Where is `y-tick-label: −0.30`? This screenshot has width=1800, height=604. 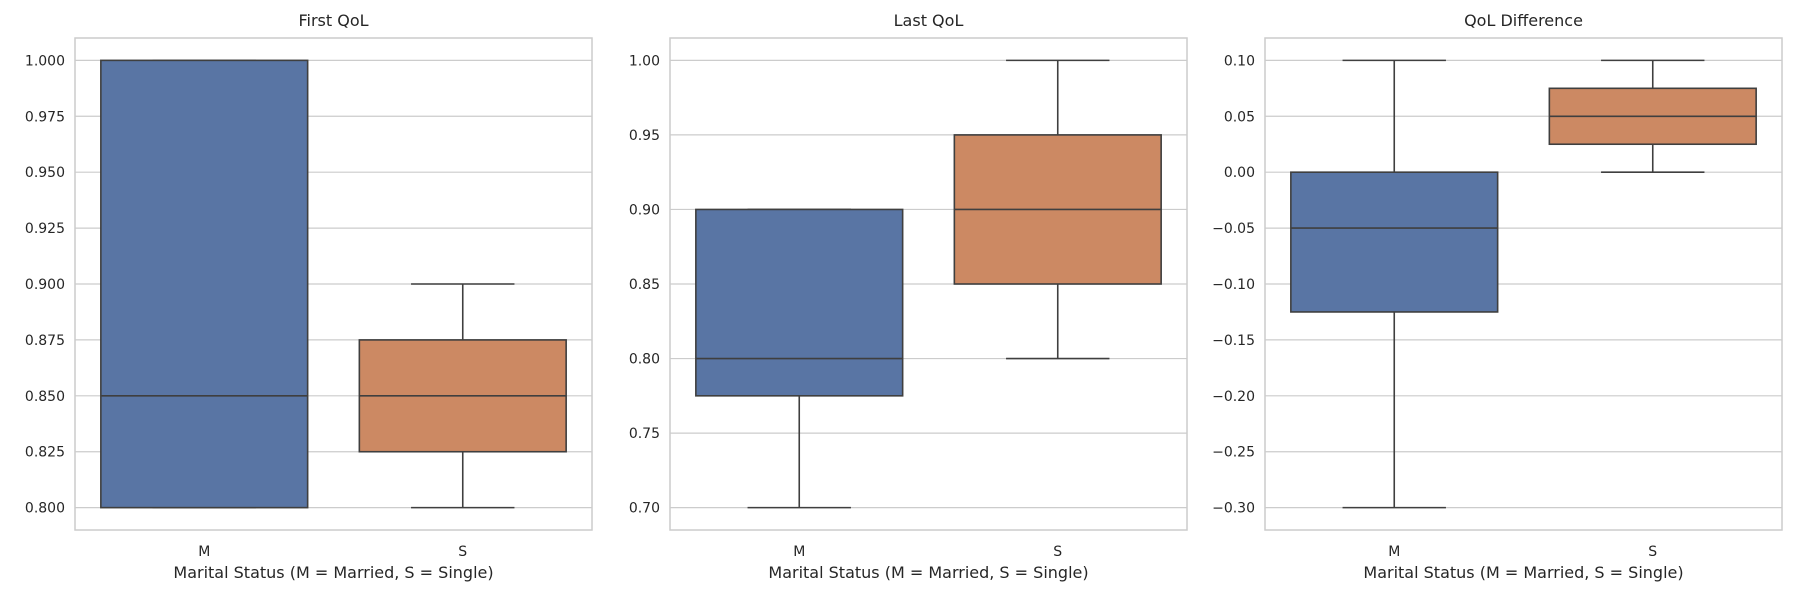 y-tick-label: −0.30 is located at coordinates (1233, 509).